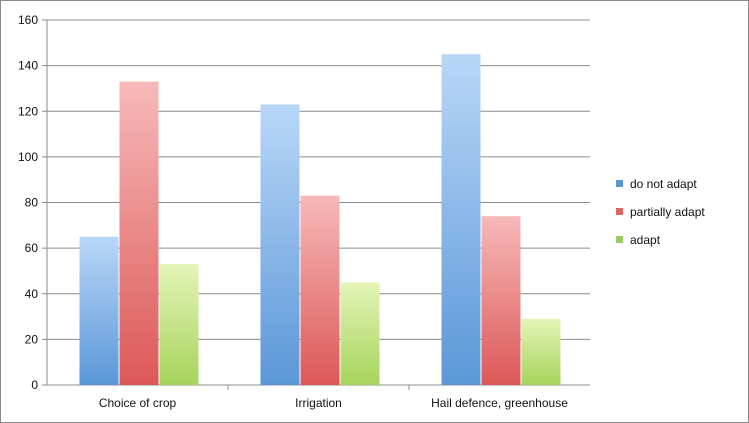  What do you see at coordinates (32, 339) in the screenshot?
I see `y-tick-label: 20` at bounding box center [32, 339].